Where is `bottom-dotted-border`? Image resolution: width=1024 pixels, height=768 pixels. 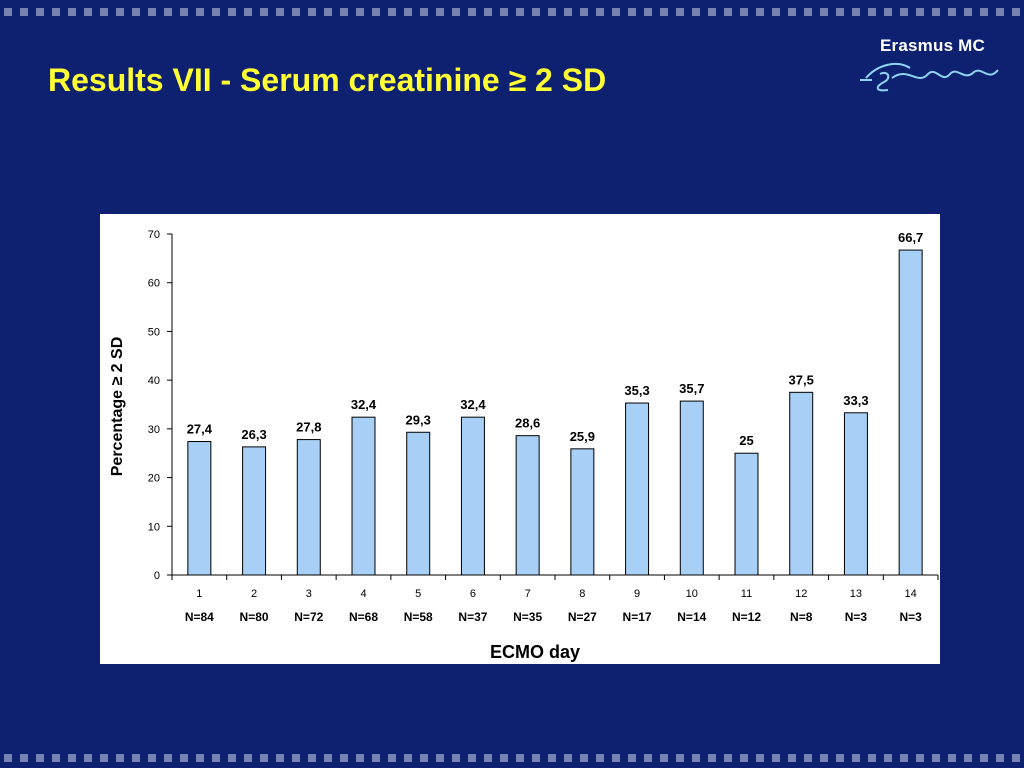
bottom-dotted-border is located at coordinates (512, 758).